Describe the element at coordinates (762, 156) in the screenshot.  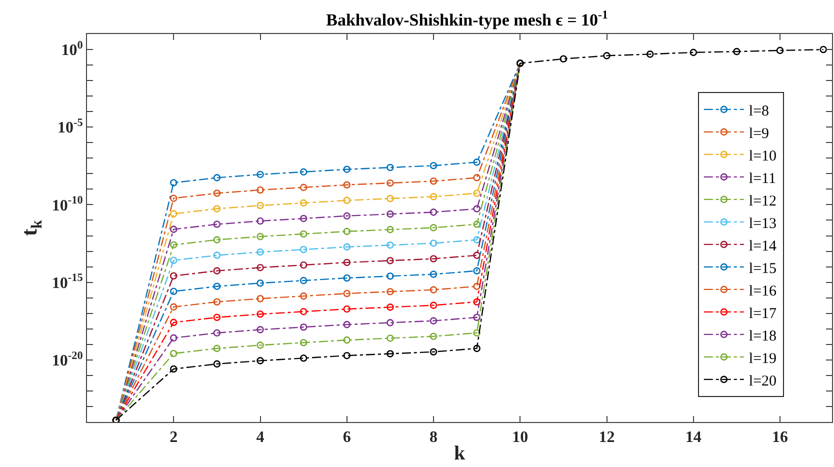
I see `legend-label: l=10` at that location.